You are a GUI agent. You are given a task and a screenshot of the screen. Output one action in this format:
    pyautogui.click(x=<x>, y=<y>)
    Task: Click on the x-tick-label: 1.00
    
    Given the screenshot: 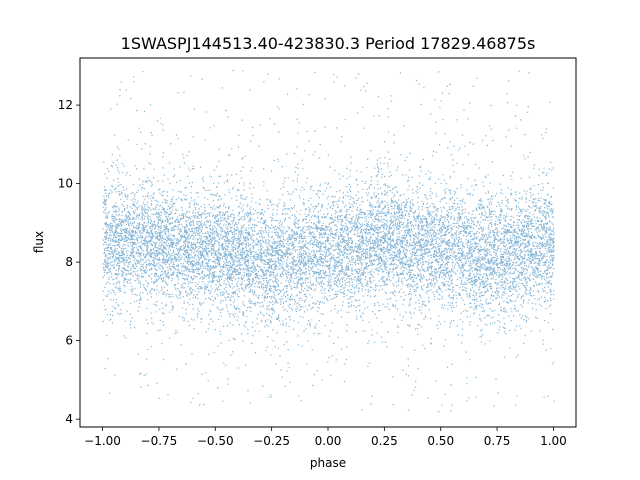 What is the action you would take?
    pyautogui.click(x=553, y=441)
    